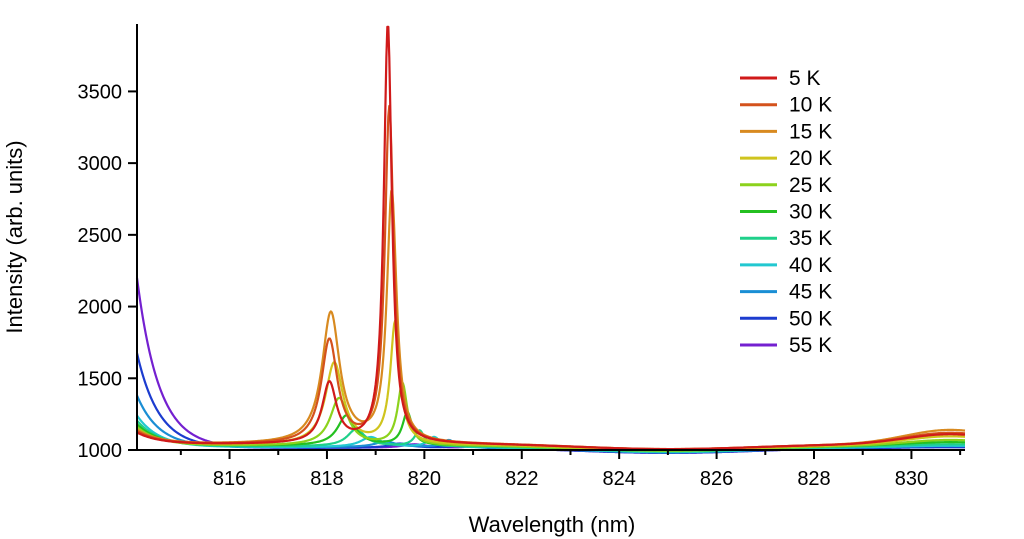 The height and width of the screenshot is (539, 1024). Describe the element at coordinates (100, 236) in the screenshot. I see `y-tick-label: 2500` at that location.